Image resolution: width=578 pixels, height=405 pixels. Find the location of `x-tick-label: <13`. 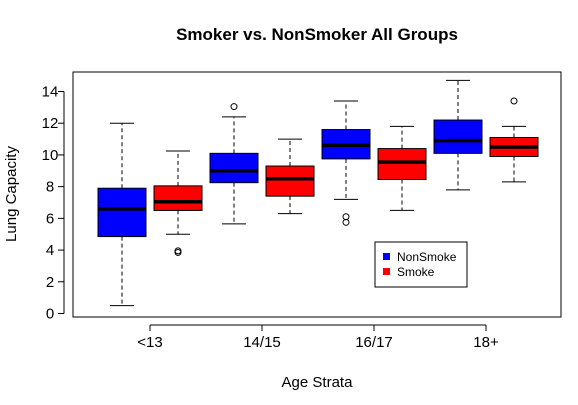

x-tick-label: <13 is located at coordinates (149, 342).